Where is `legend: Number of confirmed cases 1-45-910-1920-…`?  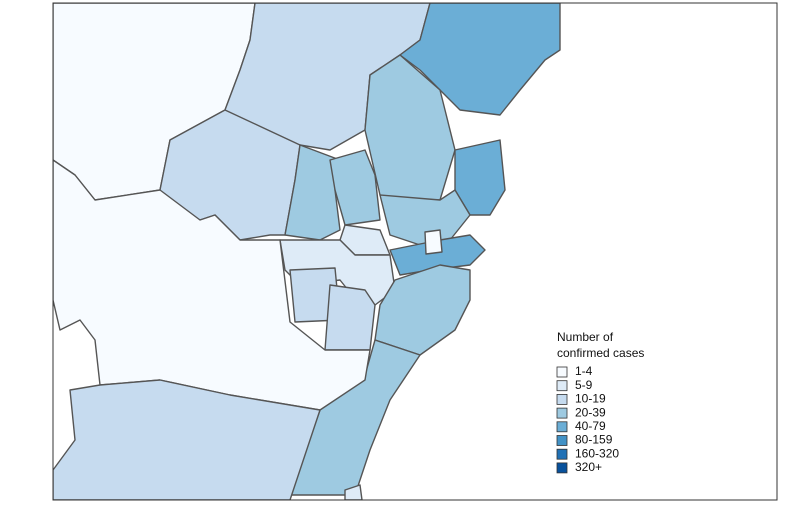 legend: Number of confirmed cases 1-45-910-1920-… is located at coordinates (600, 402).